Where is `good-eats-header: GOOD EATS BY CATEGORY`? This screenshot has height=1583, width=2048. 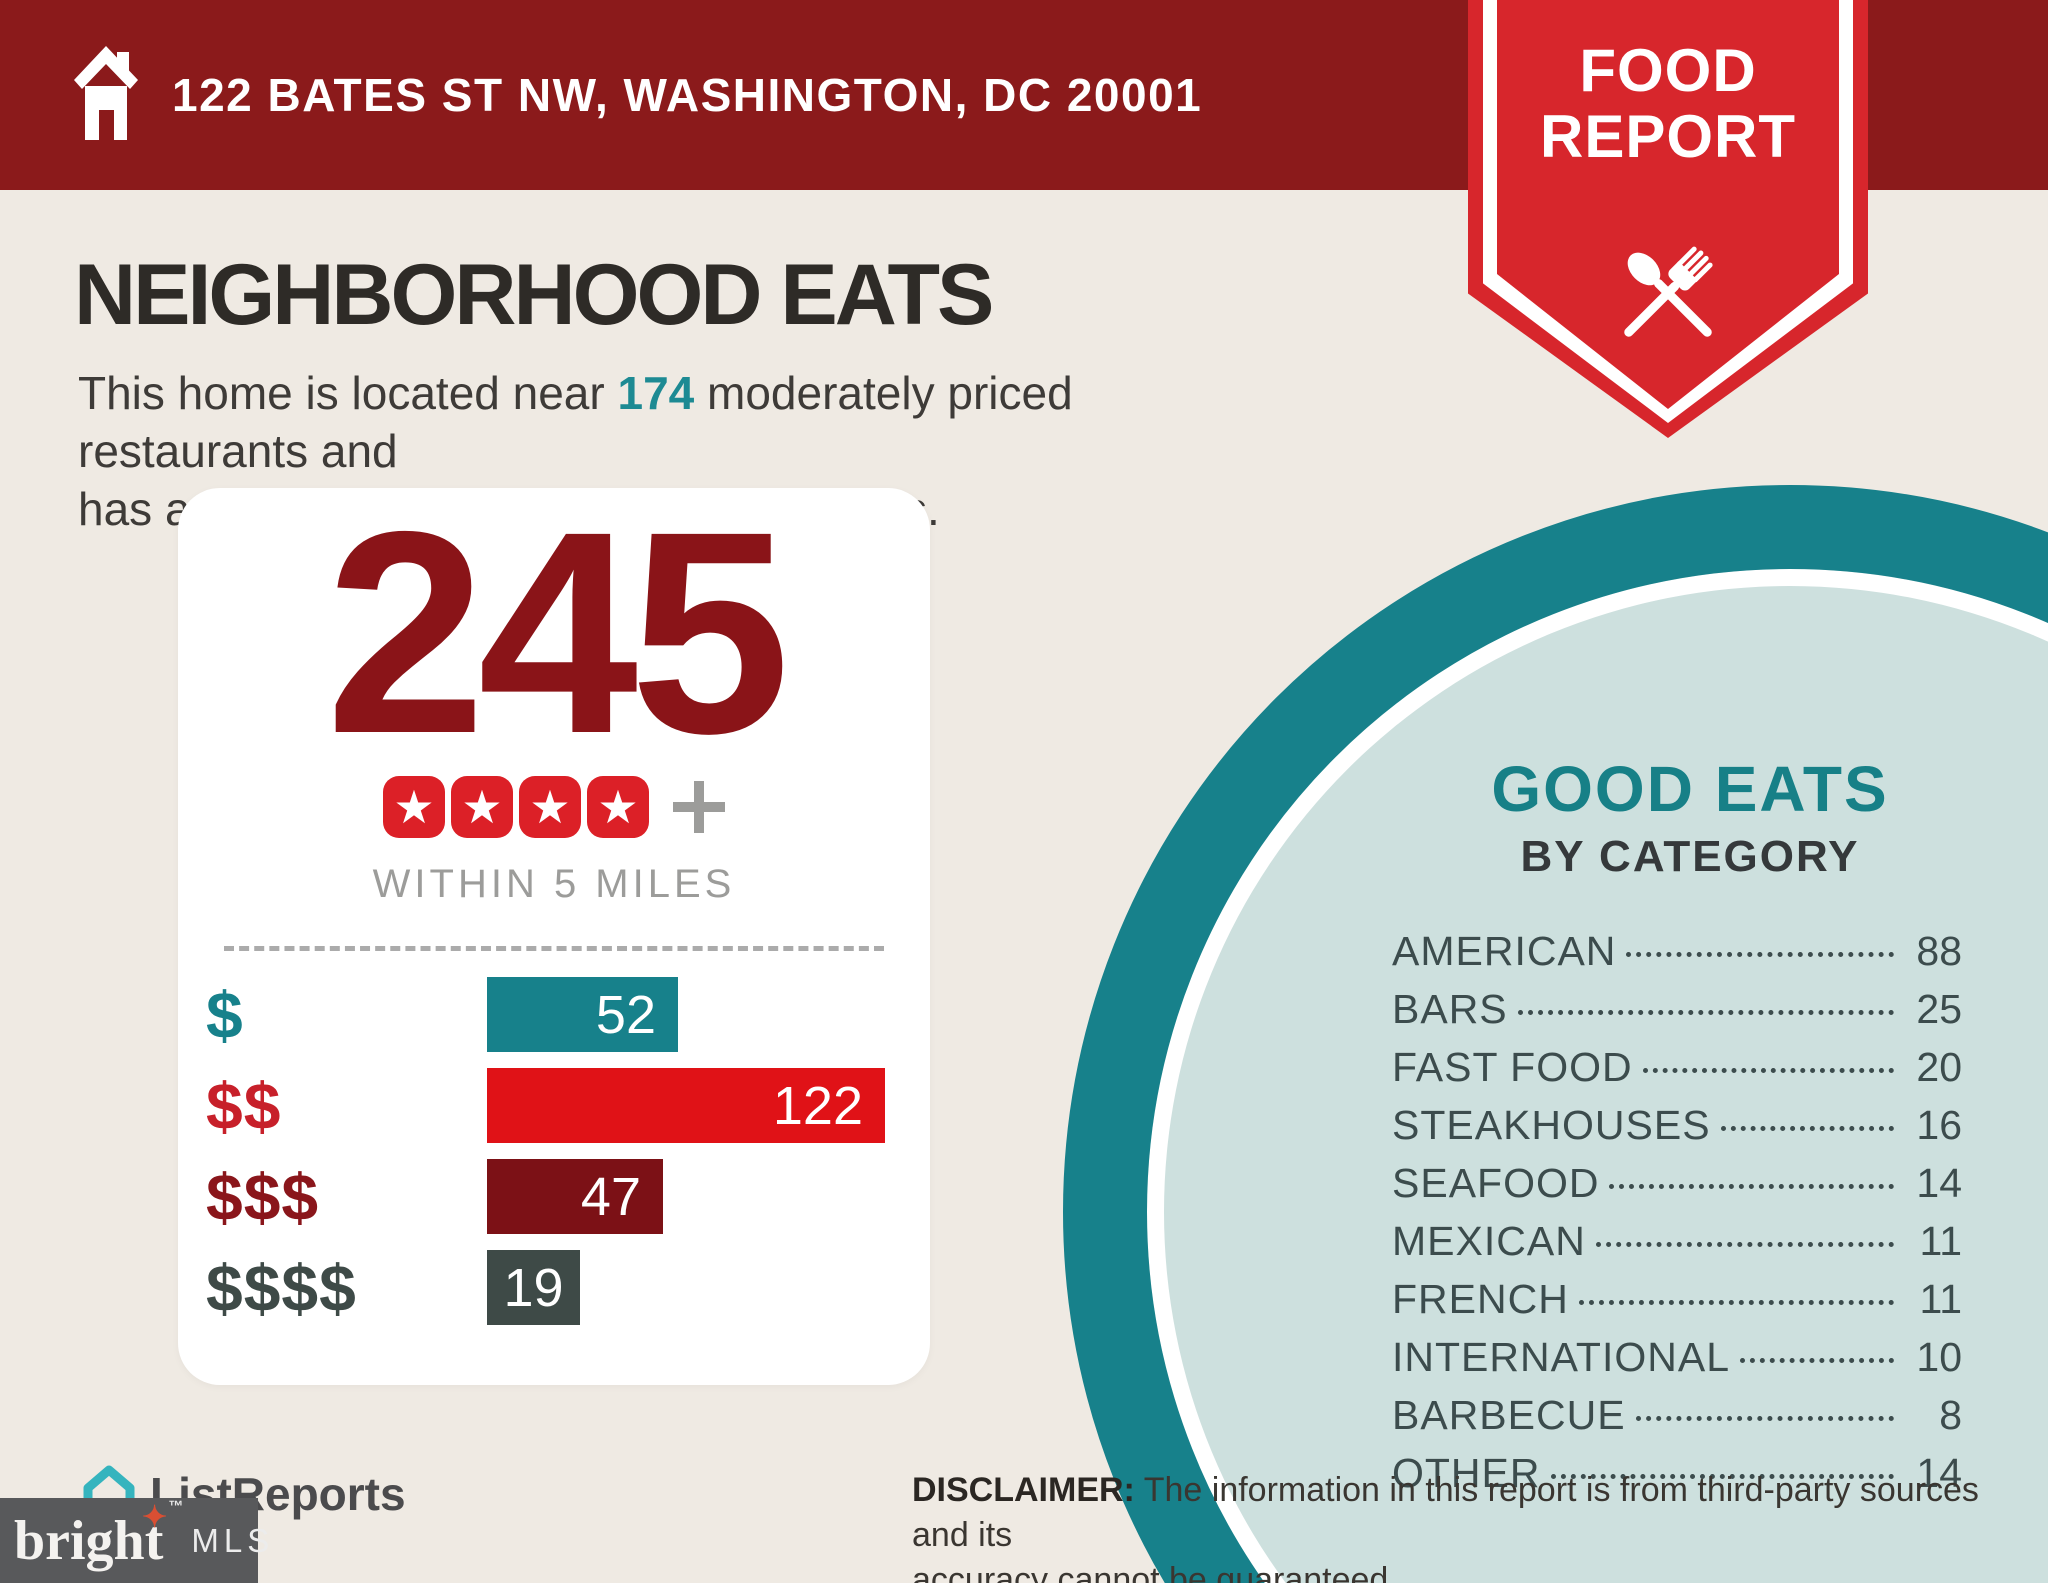
good-eats-header: GOOD EATS BY CATEGORY is located at coordinates (1690, 817).